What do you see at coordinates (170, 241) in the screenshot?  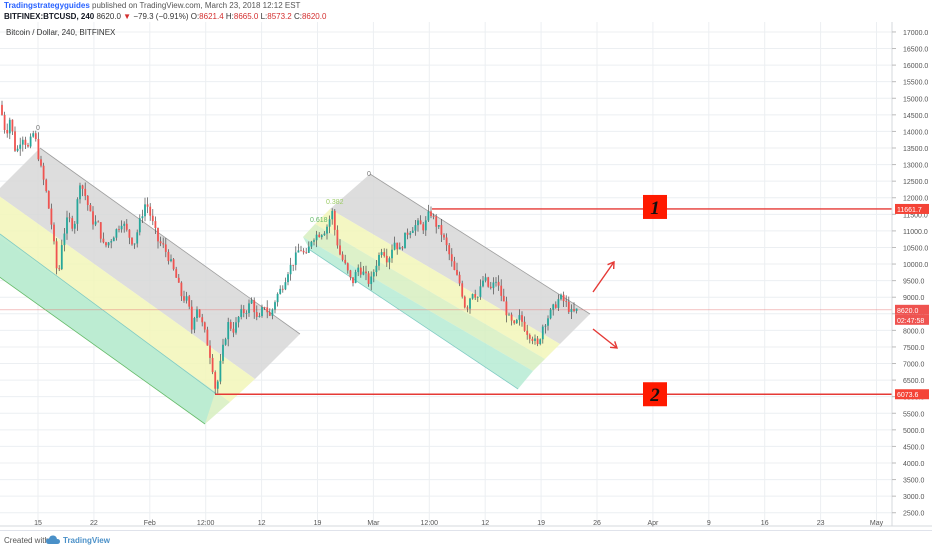 I see `channel1-top-line` at bounding box center [170, 241].